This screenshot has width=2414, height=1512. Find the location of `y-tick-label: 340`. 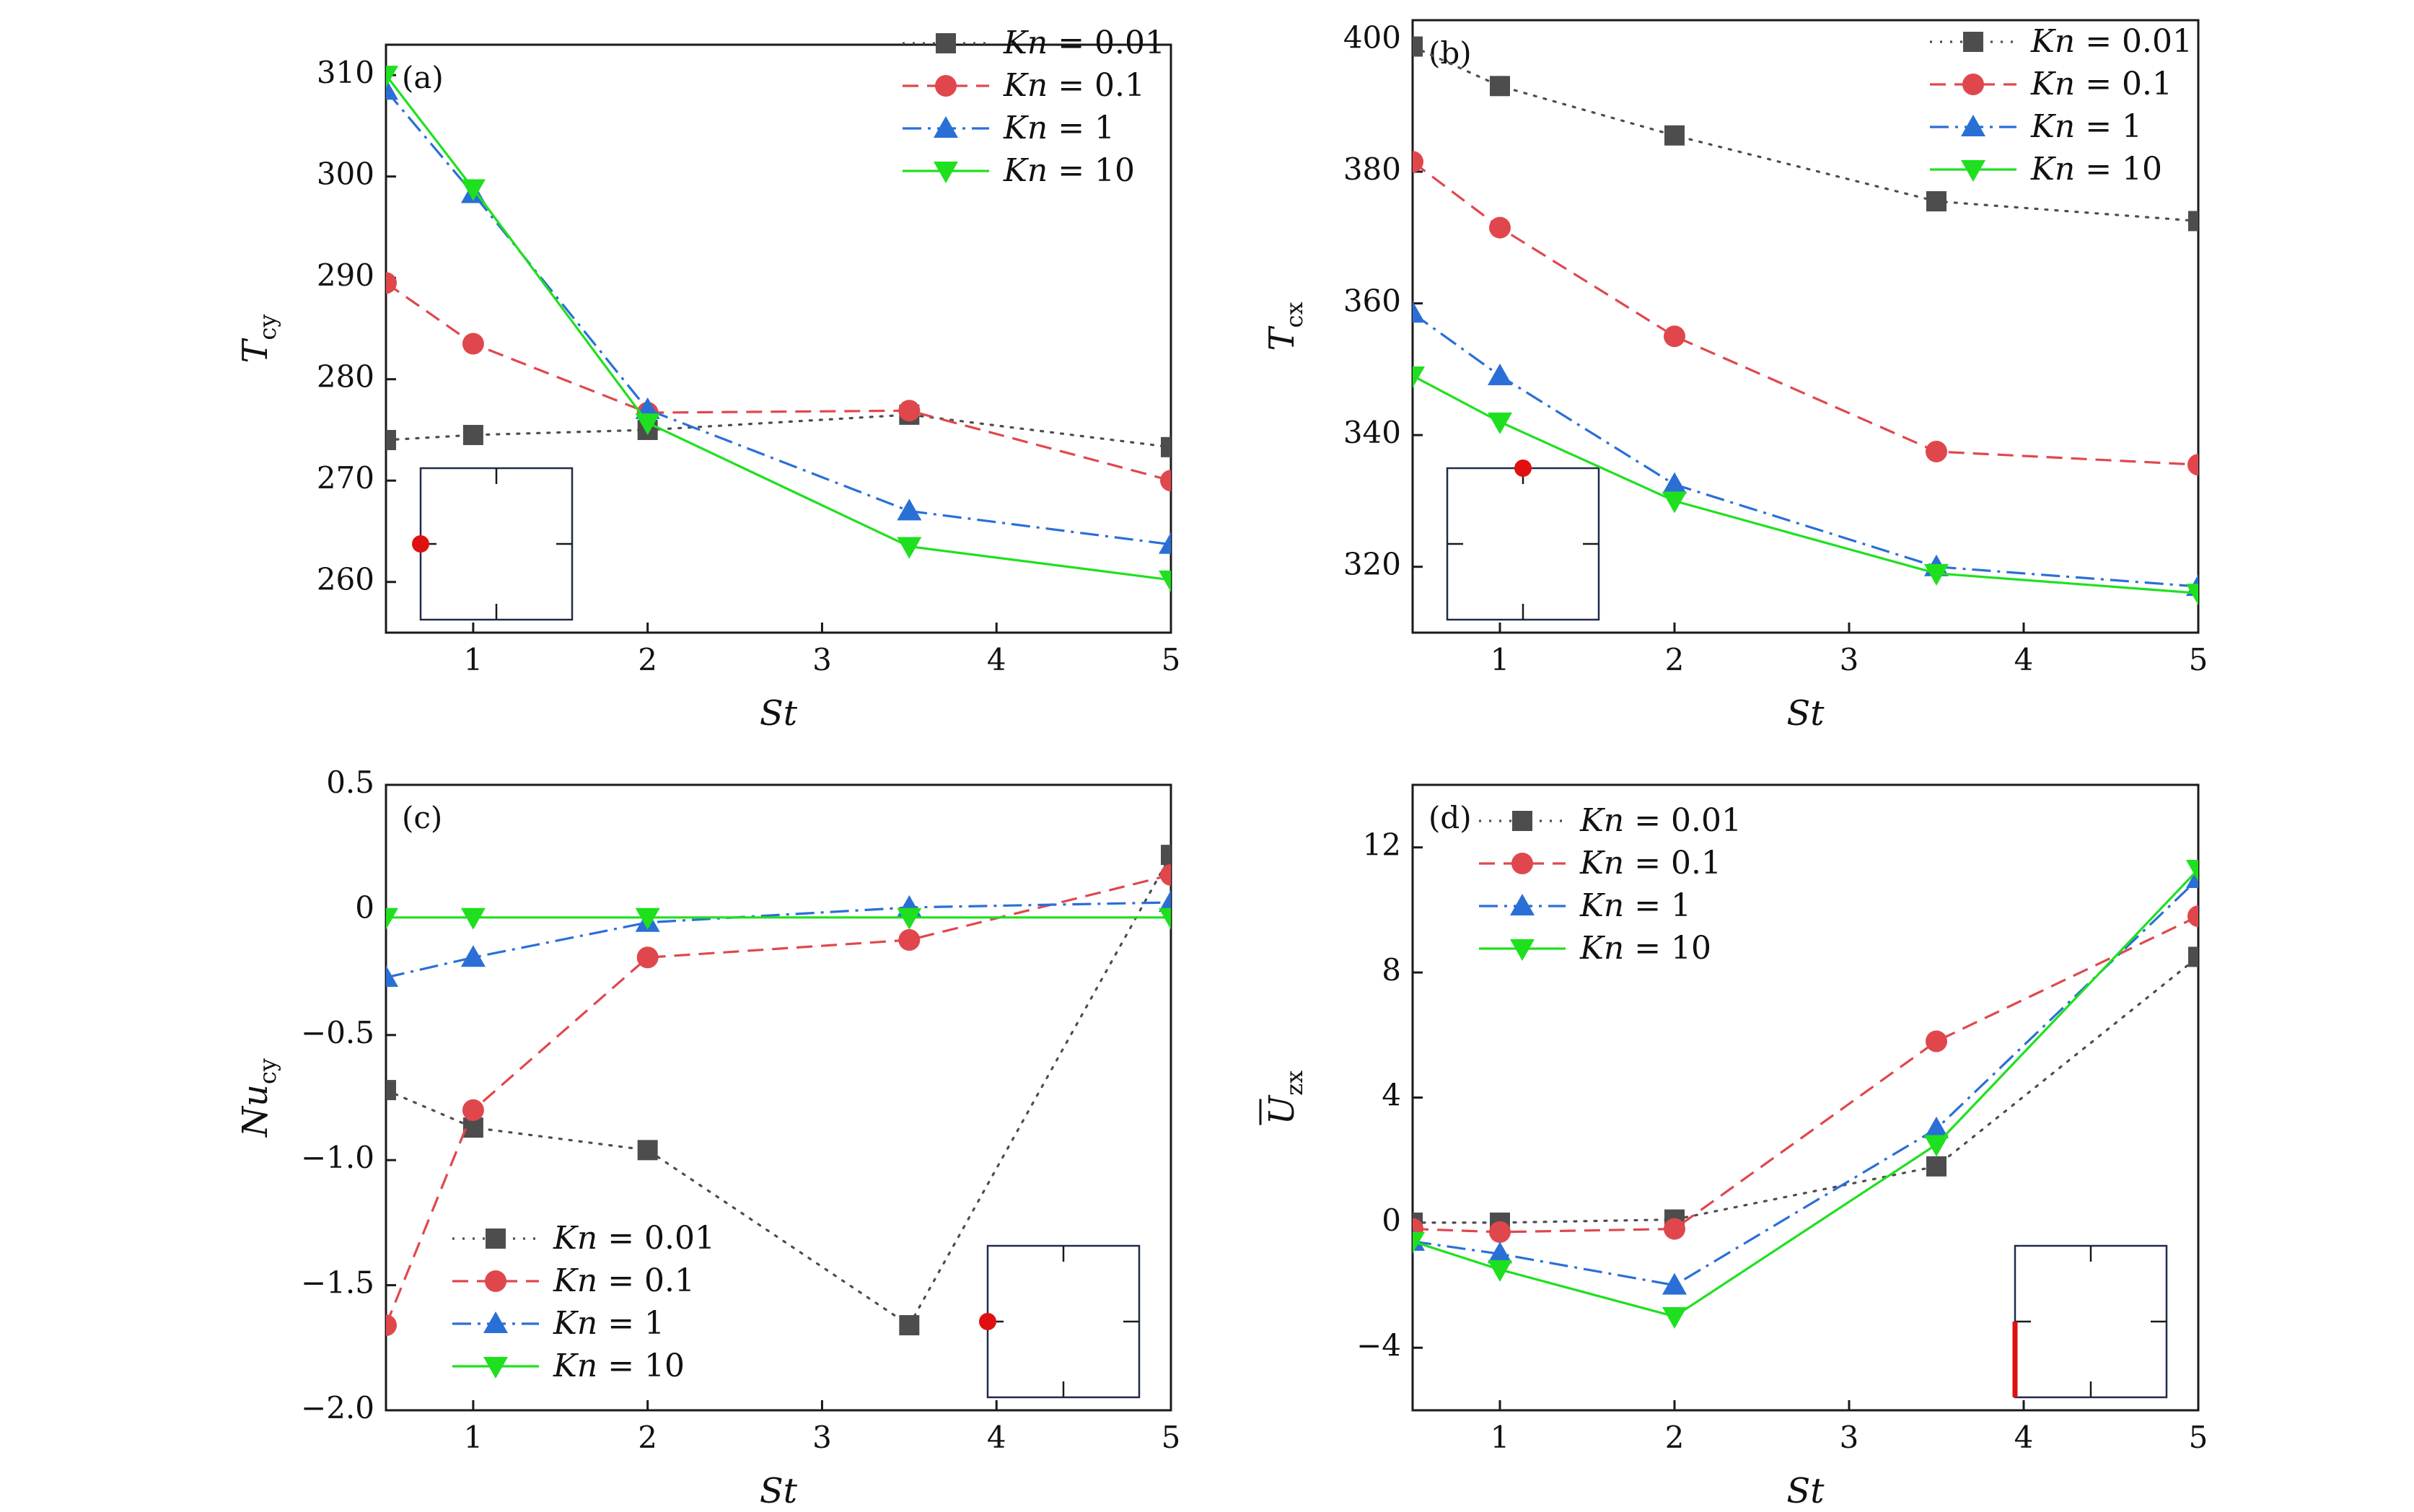

y-tick-label: 340 is located at coordinates (1372, 433).